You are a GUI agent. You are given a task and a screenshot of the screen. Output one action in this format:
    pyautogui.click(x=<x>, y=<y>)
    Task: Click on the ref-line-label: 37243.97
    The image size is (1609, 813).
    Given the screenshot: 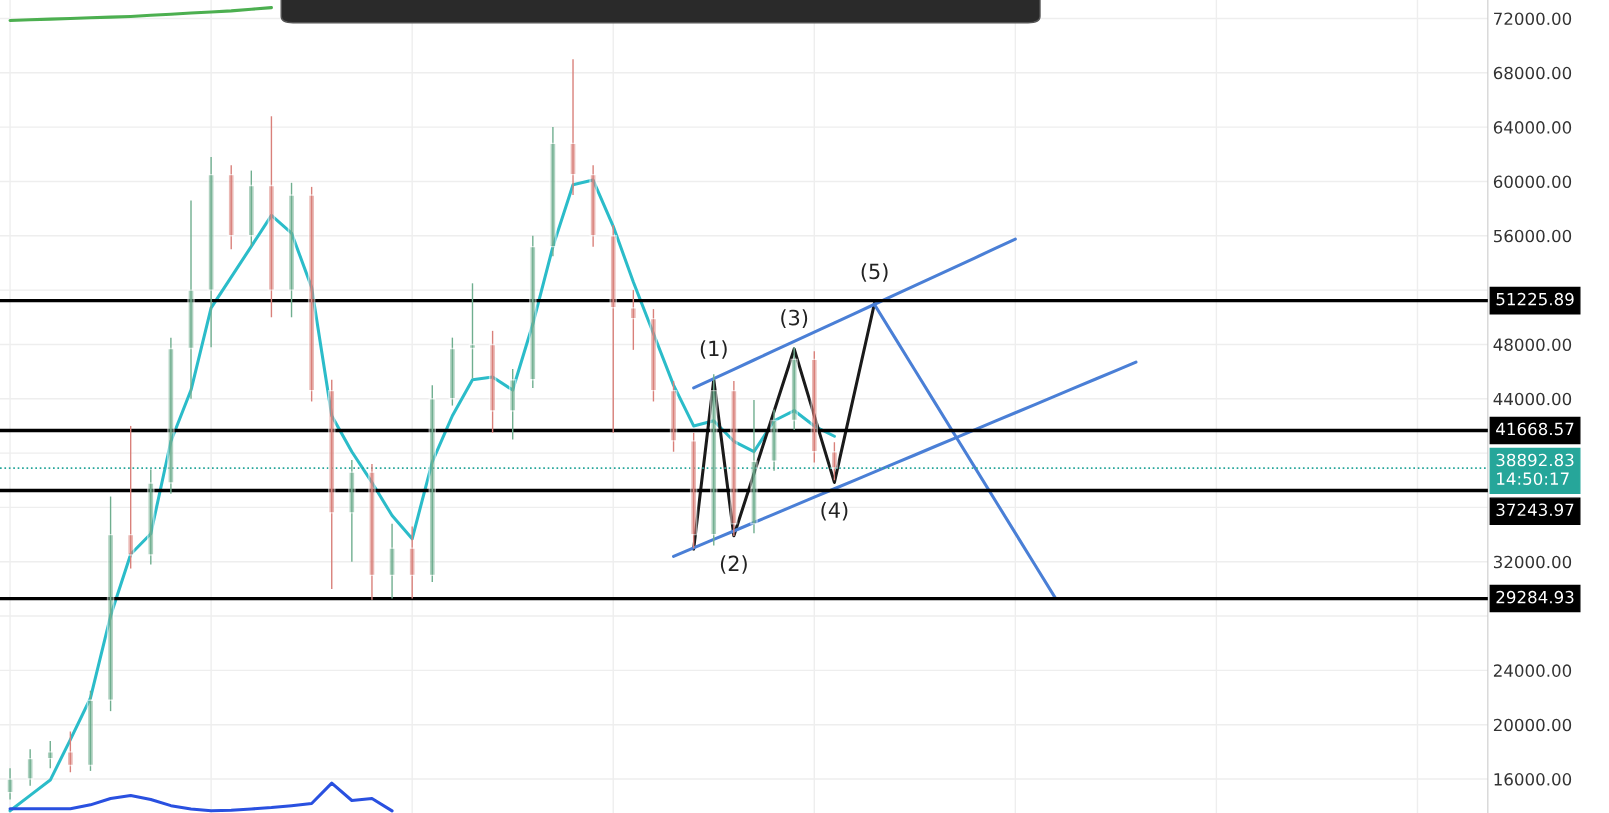 What is the action you would take?
    pyautogui.click(x=1535, y=510)
    